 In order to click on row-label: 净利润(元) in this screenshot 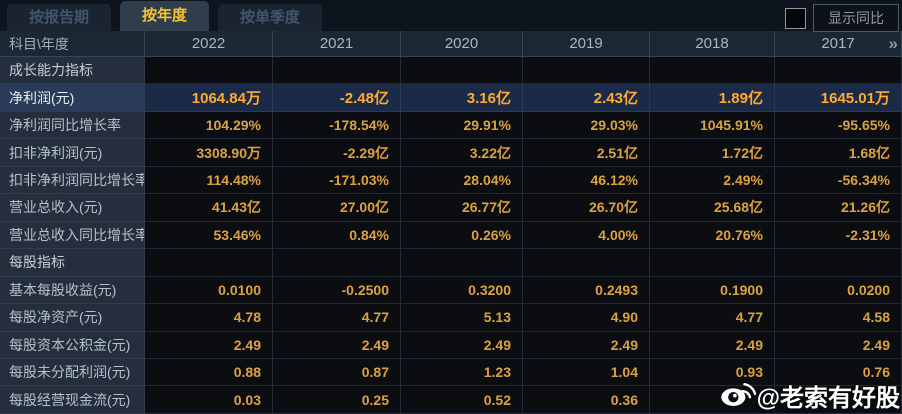, I will do `click(72, 98)`.